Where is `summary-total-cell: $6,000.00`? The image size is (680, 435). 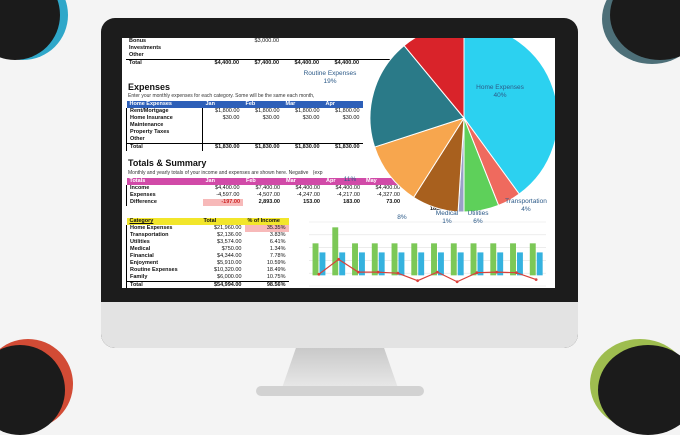
summary-total-cell: $6,000.00 is located at coordinates (229, 277).